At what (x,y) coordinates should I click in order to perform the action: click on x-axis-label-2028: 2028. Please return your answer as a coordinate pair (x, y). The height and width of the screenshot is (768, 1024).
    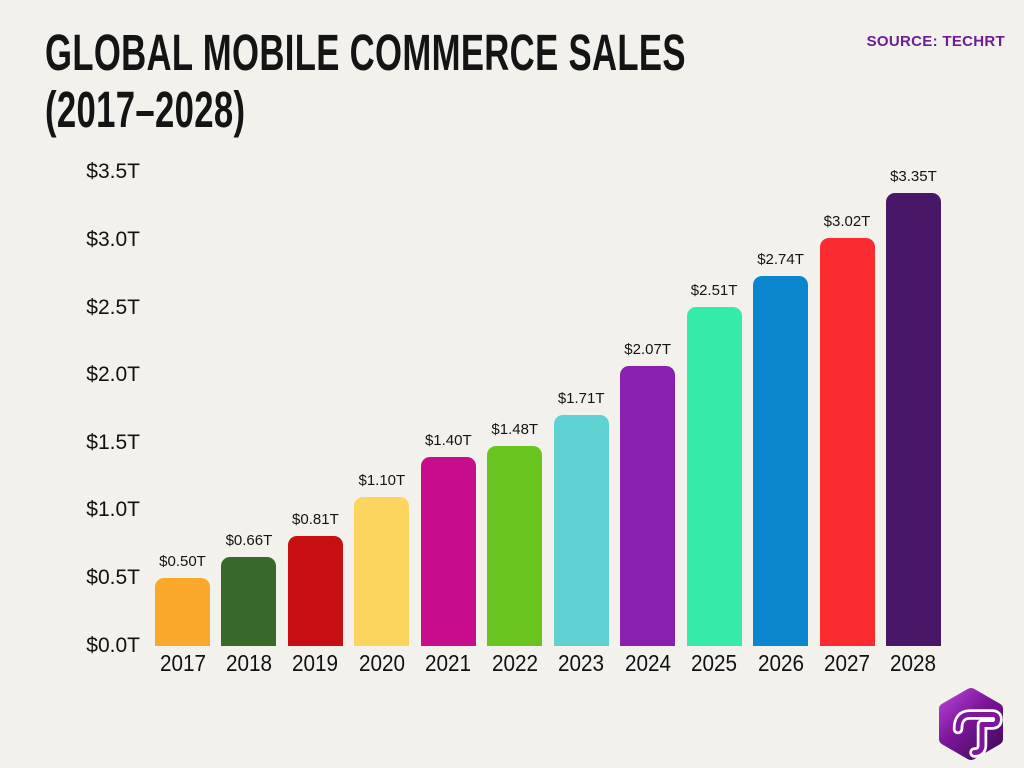
    Looking at the image, I should click on (913, 663).